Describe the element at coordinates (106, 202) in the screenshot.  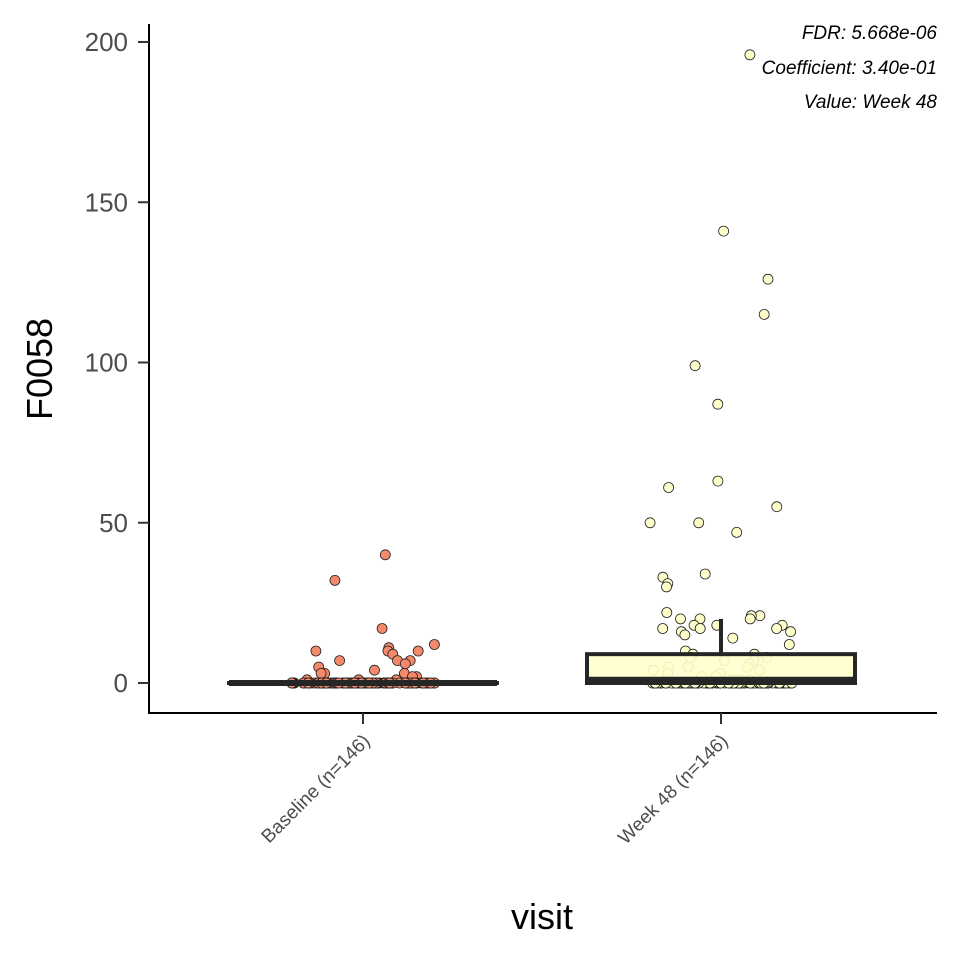
I see `y-tick-label: 150` at that location.